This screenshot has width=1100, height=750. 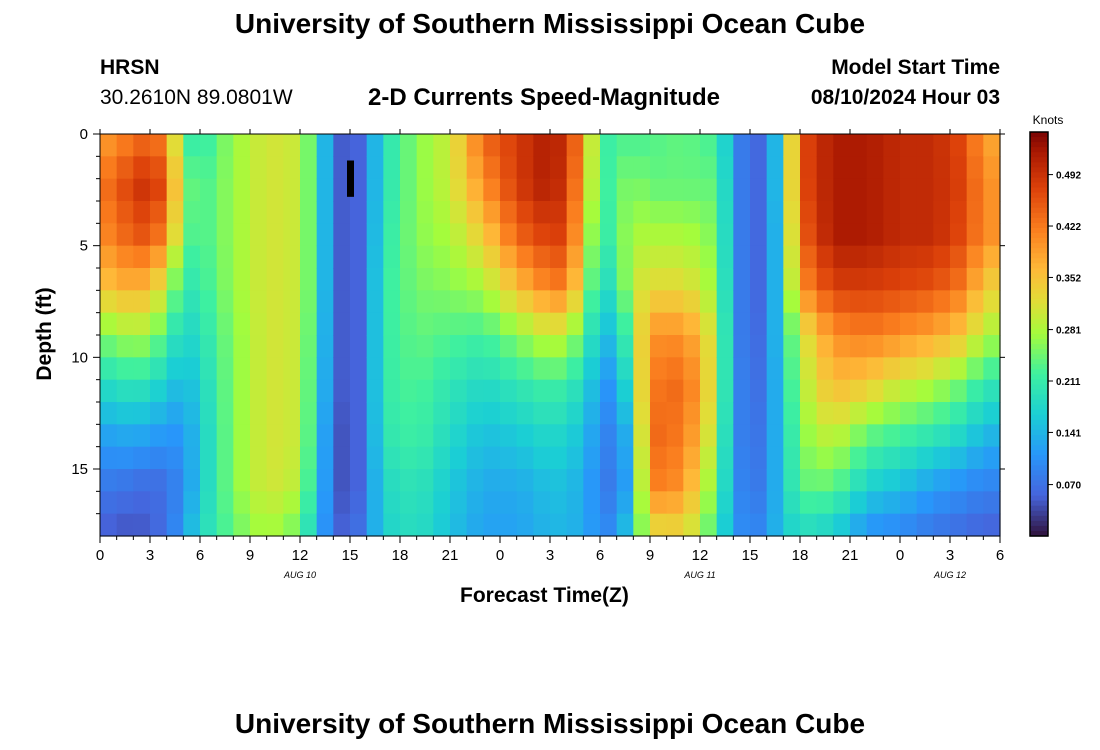 I want to click on y-tick-label: 0, so click(x=84, y=134).